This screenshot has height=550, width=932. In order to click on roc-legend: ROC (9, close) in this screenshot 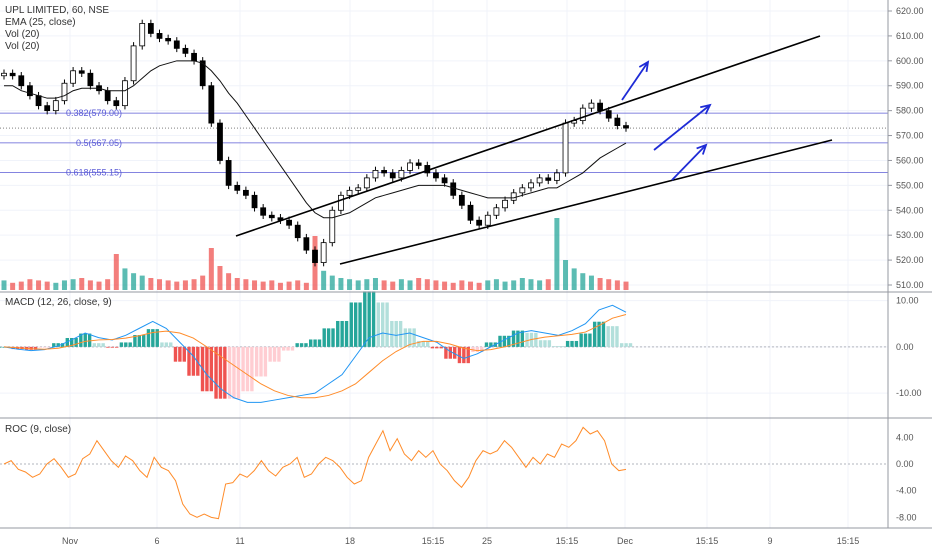, I will do `click(38, 429)`.